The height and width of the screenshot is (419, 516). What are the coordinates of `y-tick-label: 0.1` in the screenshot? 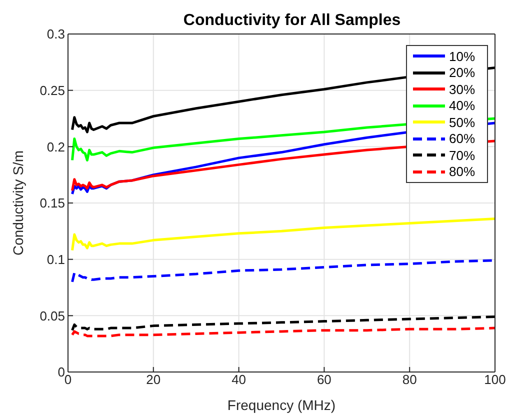 It's located at (55, 259).